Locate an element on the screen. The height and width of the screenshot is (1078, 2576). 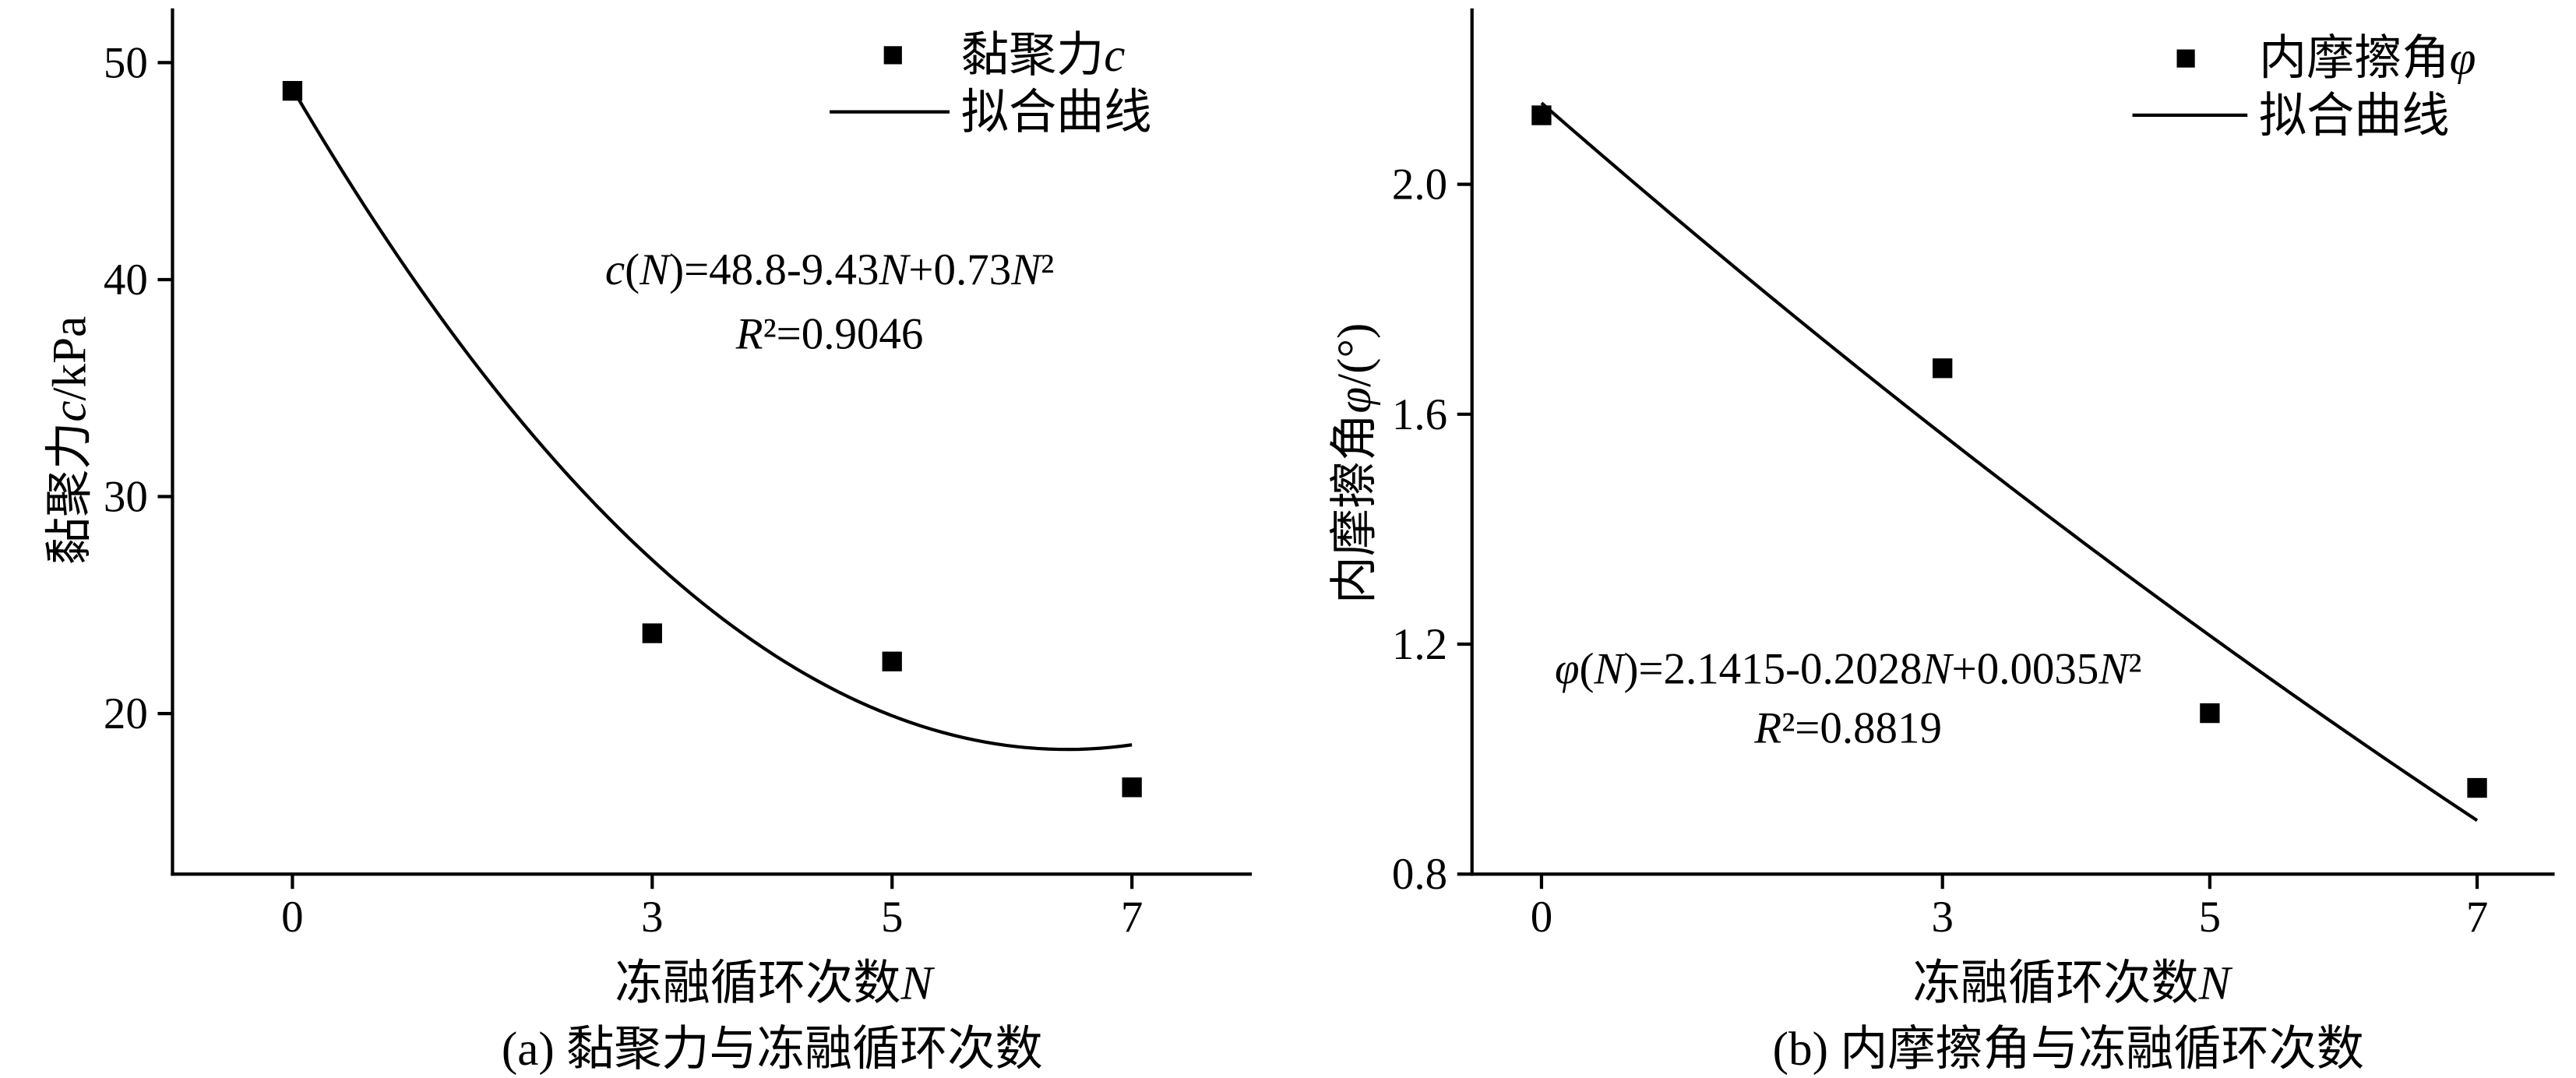
y-tick-label: 20 is located at coordinates (126, 713).